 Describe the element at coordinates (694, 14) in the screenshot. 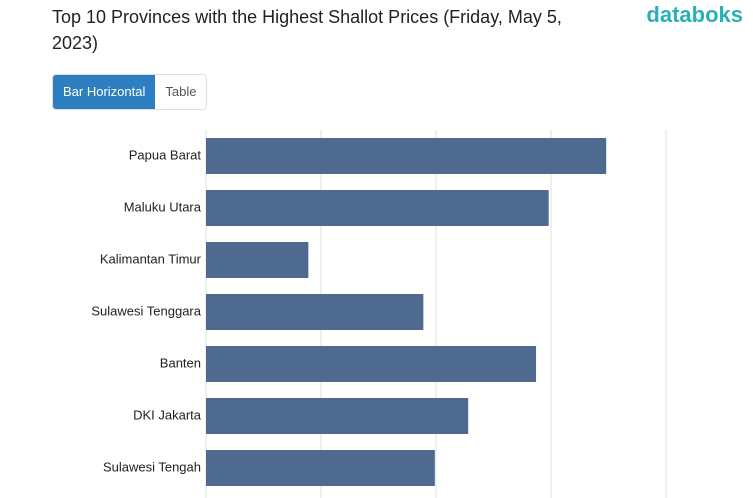

I see `logo: databoks` at that location.